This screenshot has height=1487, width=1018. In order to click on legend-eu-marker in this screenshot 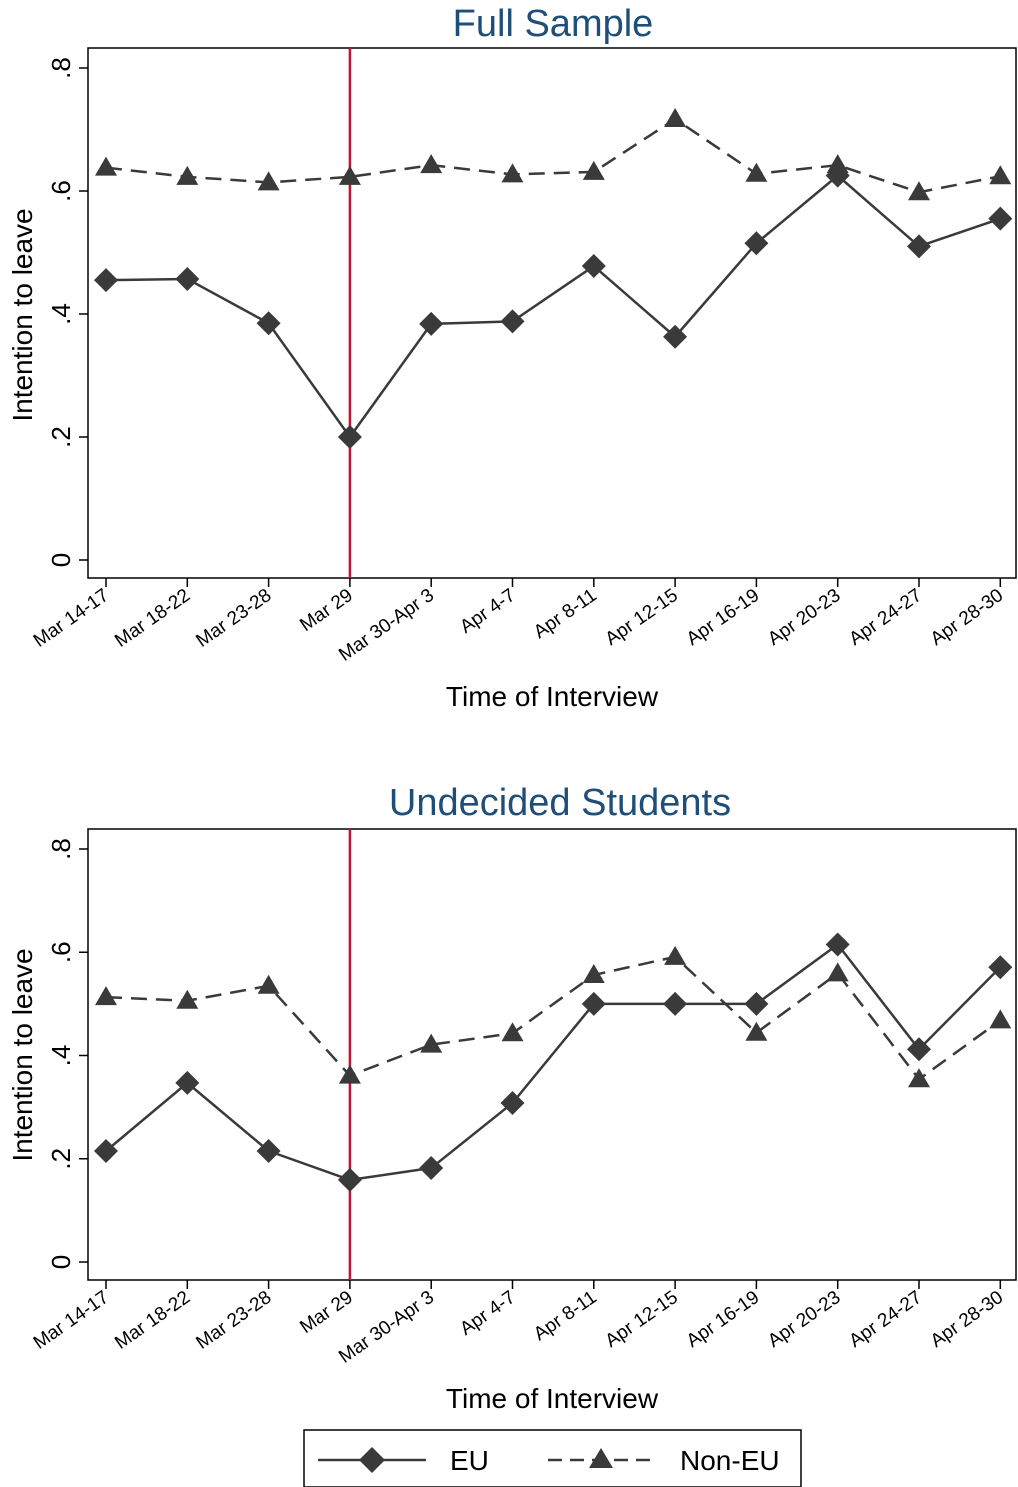, I will do `click(372, 1460)`.